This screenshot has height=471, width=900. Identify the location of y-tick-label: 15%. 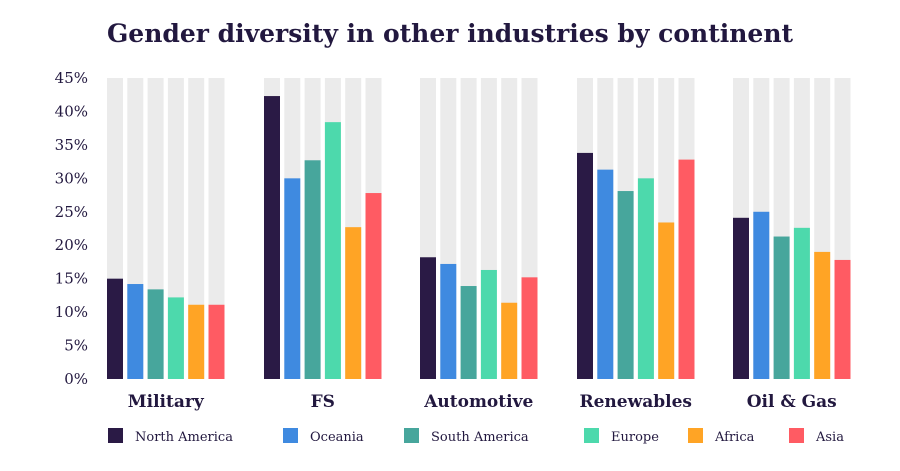
(71, 279).